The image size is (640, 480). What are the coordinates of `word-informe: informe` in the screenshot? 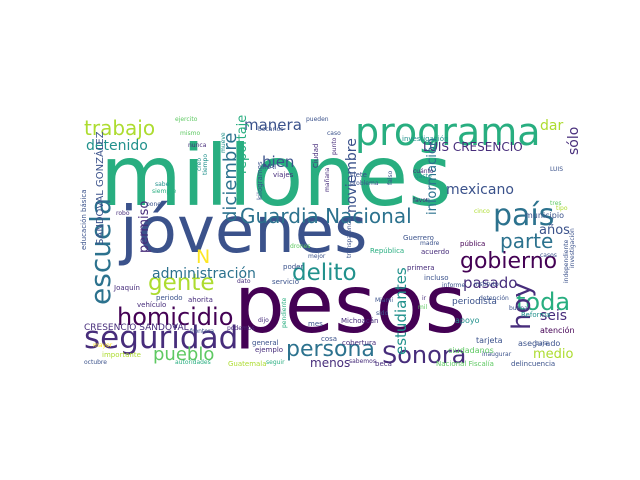 It's located at (453, 285).